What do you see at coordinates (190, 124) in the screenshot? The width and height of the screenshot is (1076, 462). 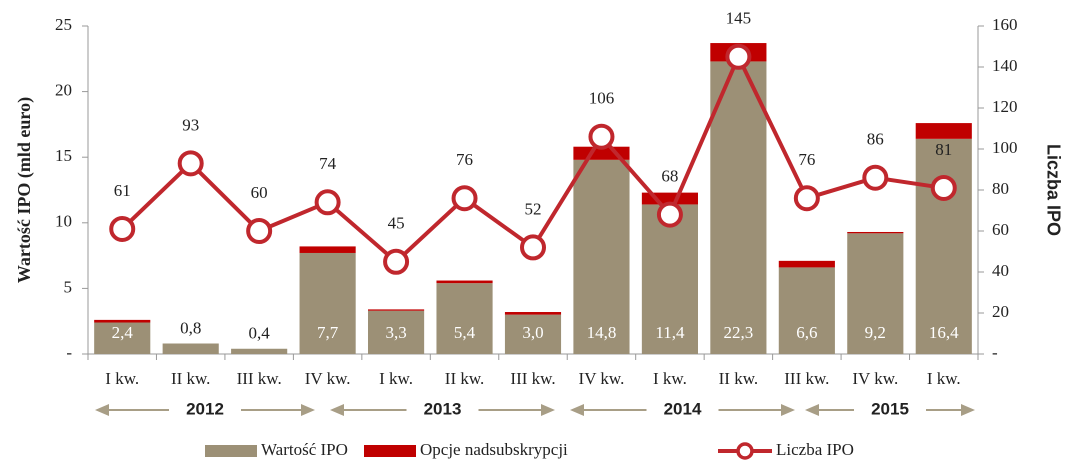 I see `line-value-label: 93` at bounding box center [190, 124].